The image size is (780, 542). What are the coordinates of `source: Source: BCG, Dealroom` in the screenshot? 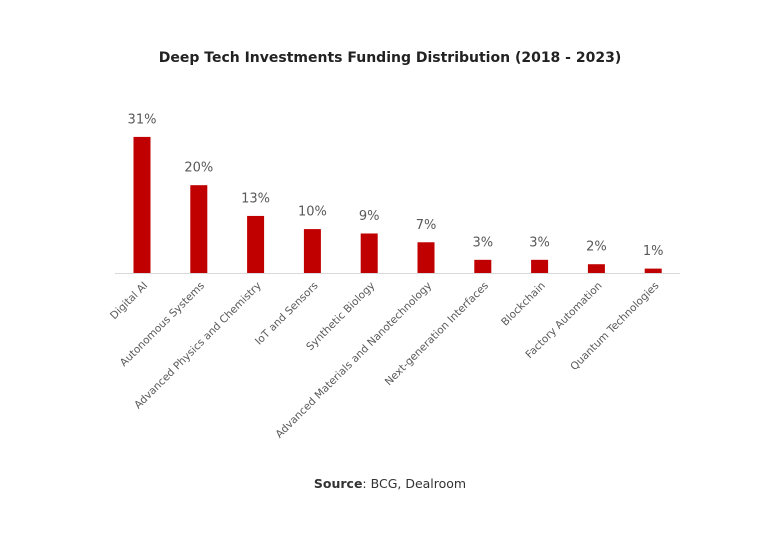 It's located at (390, 483).